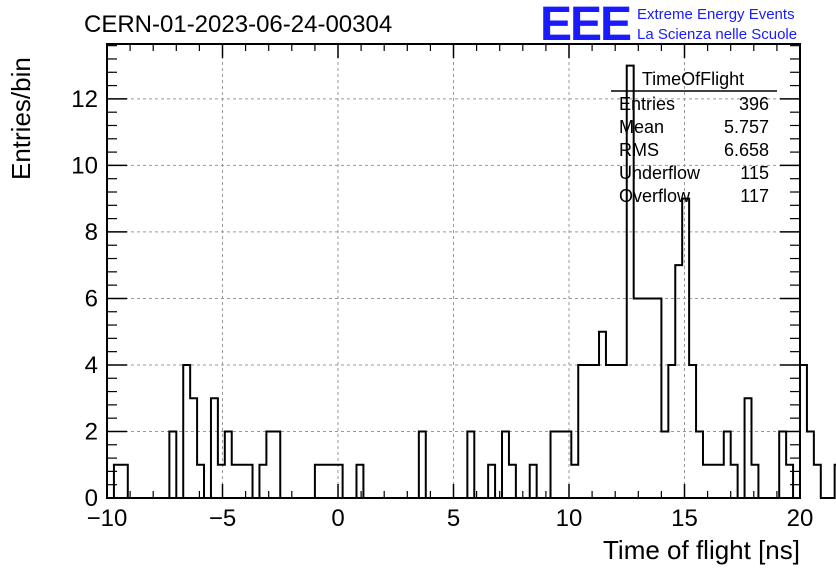 This screenshot has height=572, width=836. What do you see at coordinates (222, 518) in the screenshot?
I see `x-tick-label: −5` at bounding box center [222, 518].